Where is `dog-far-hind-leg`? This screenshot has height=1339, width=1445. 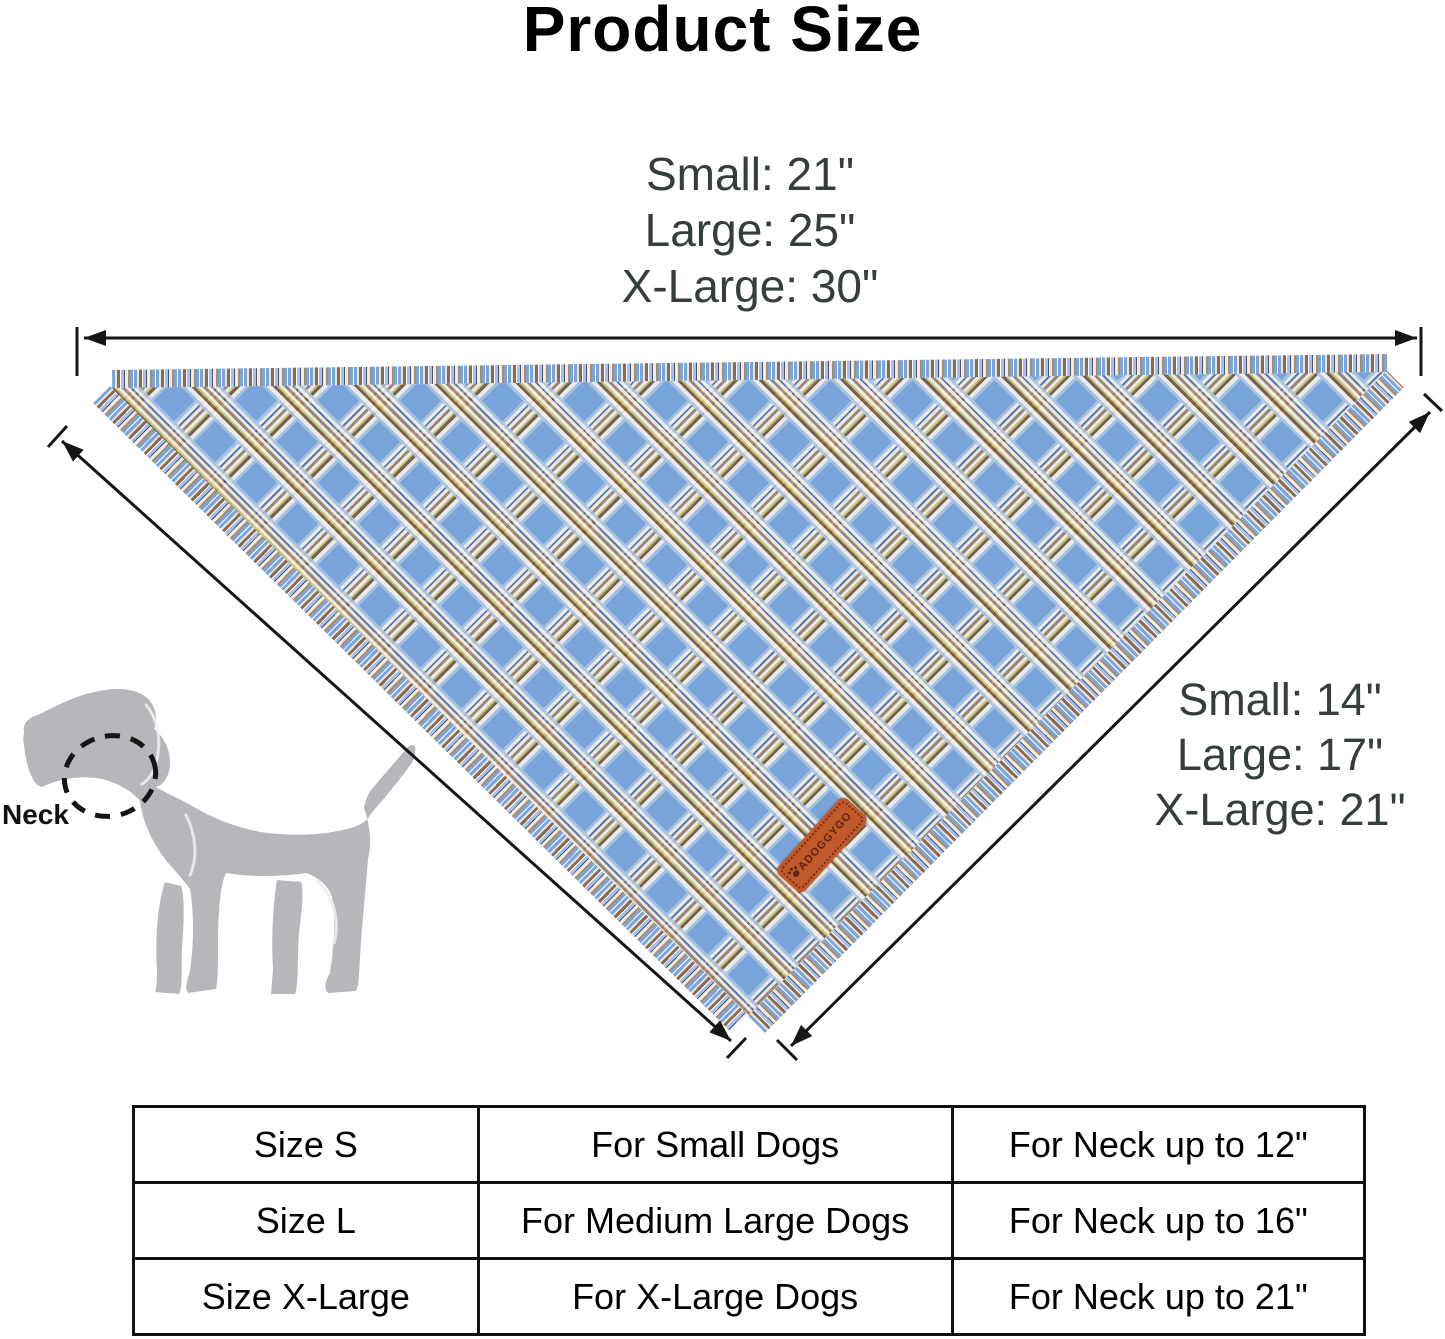
dog-far-hind-leg is located at coordinates (286, 936).